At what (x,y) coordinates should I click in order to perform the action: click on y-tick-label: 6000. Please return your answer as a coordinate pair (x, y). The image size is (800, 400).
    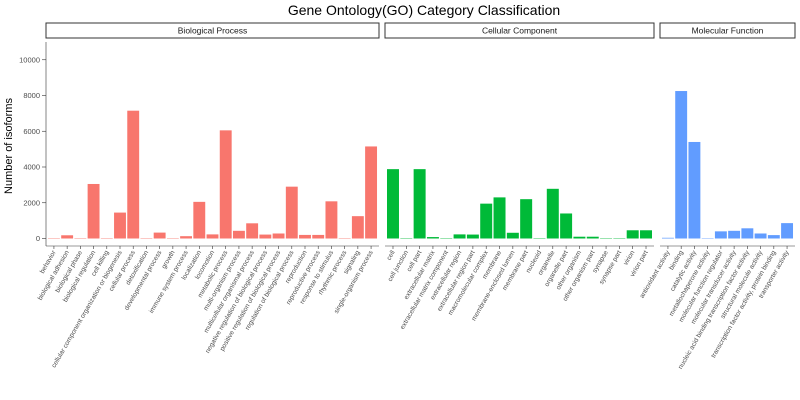
    Looking at the image, I should click on (31, 131).